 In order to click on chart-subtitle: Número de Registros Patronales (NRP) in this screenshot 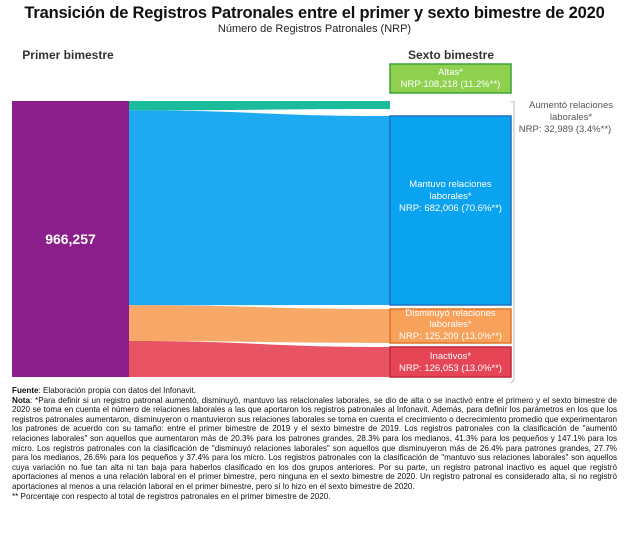, I will do `click(314, 29)`.